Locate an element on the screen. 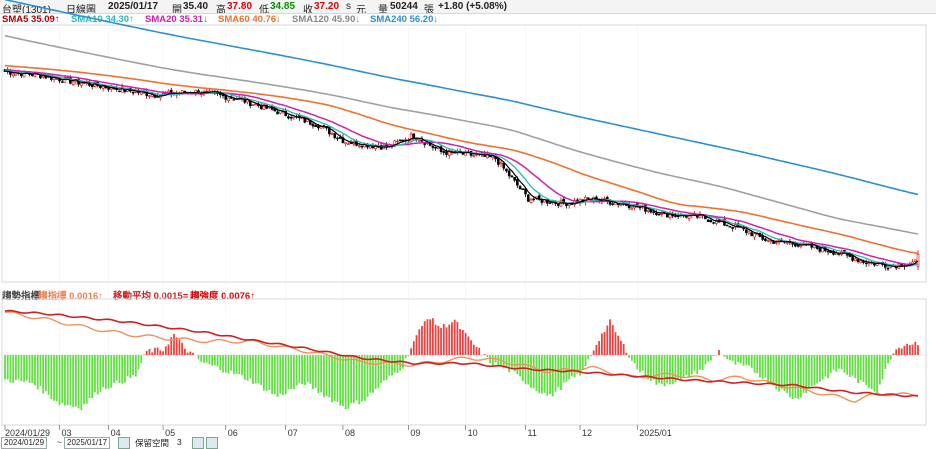 The width and height of the screenshot is (936, 449). start-date-field: 2024/01/29 is located at coordinates (24, 443).